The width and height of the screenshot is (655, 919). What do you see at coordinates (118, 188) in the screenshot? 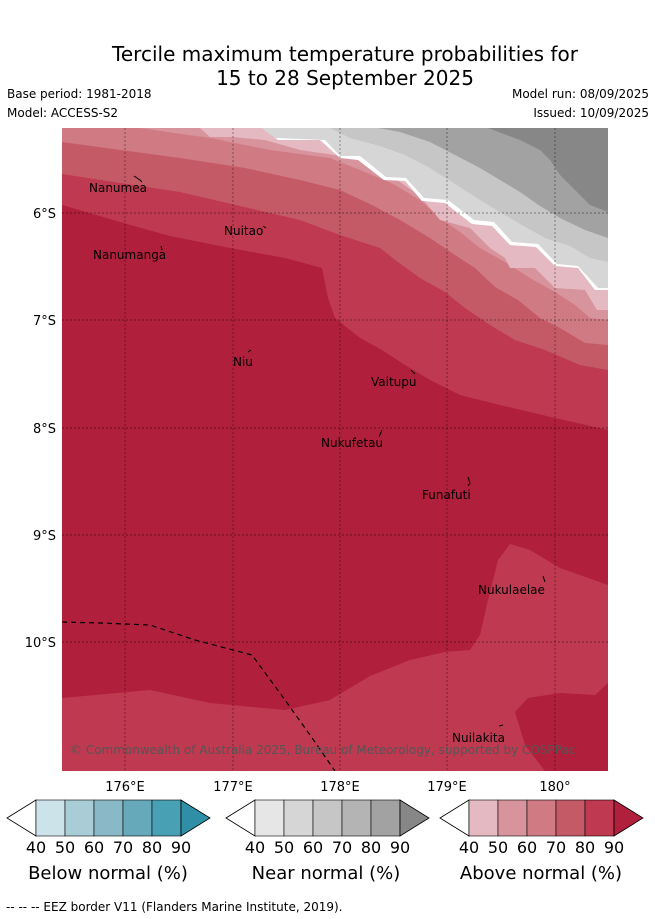
I see `place-label: Nanumea` at bounding box center [118, 188].